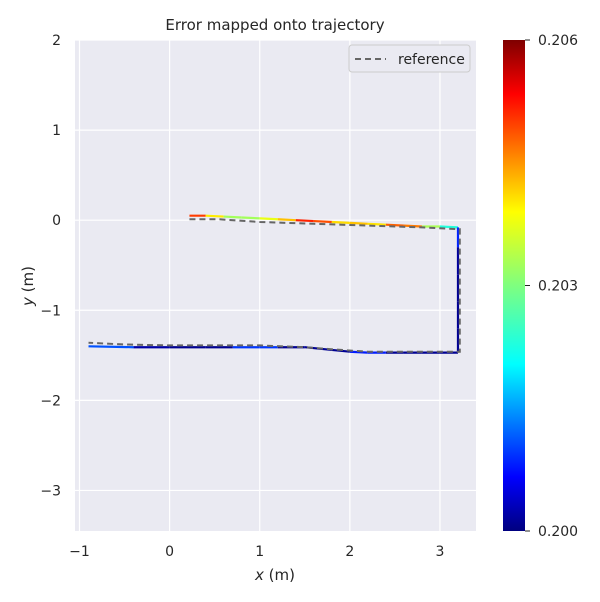  Describe the element at coordinates (259, 552) in the screenshot. I see `x-tick-label: 1` at that location.